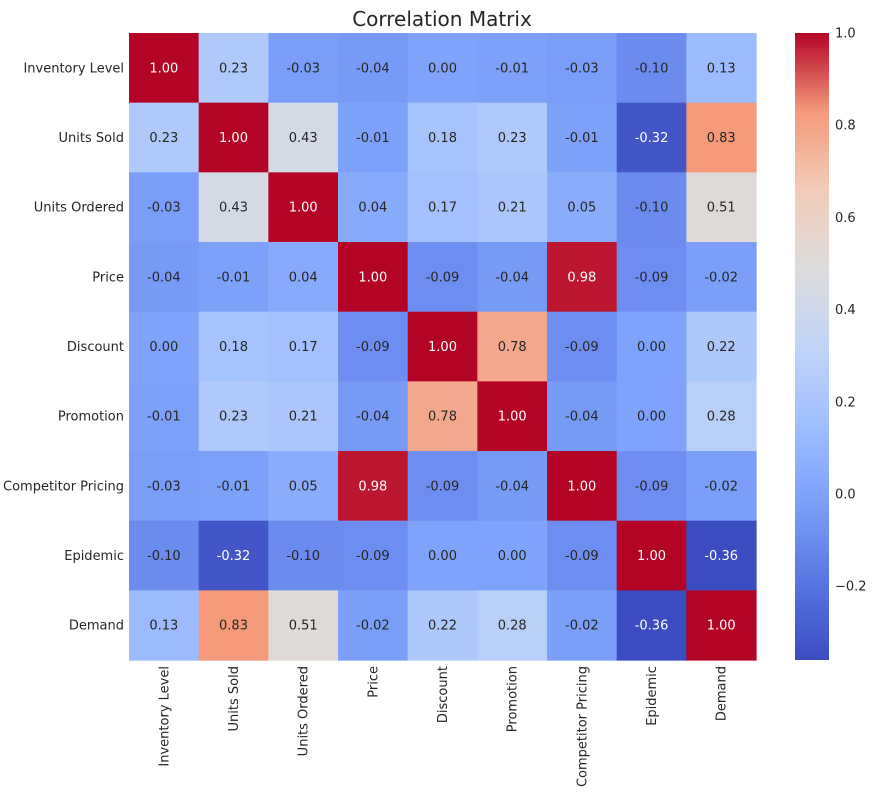 The image size is (872, 794). Describe the element at coordinates (234, 698) in the screenshot. I see `column-tick-label: Units Sold` at that location.